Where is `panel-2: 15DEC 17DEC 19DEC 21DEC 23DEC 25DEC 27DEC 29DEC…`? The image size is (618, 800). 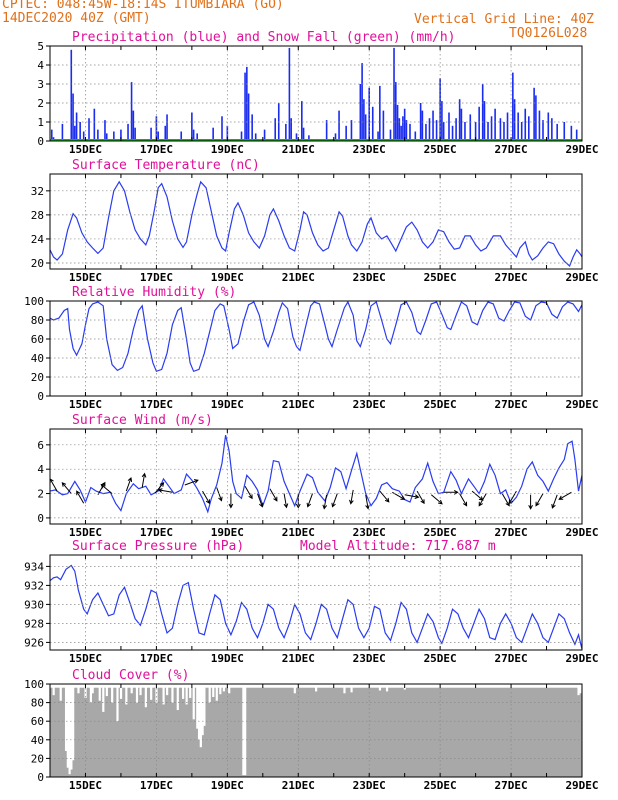 panel-2: 15DEC 17DEC 19DEC 21DEC 23DEC 25DEC 27DEC 29DEC… is located at coordinates (311, 348).